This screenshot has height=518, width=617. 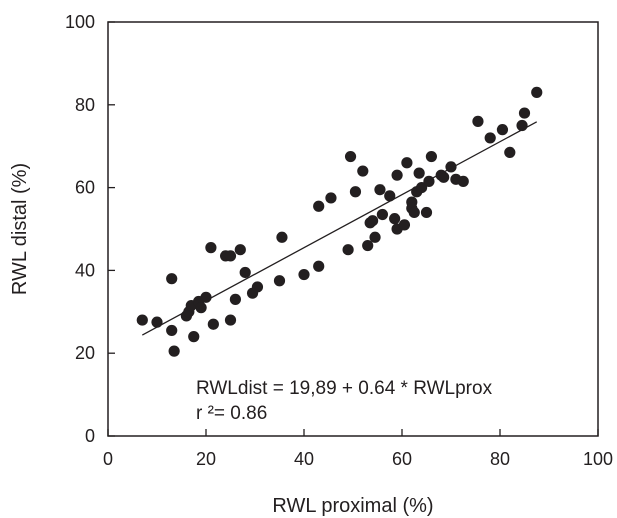 What do you see at coordinates (500, 459) in the screenshot?
I see `x-tick-label: 80` at bounding box center [500, 459].